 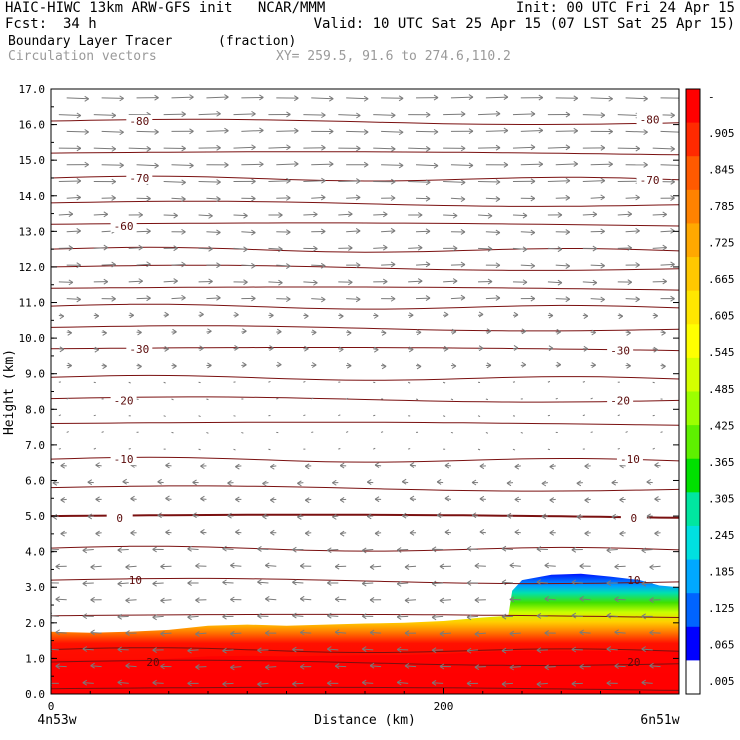 What do you see at coordinates (620, 400) in the screenshot?
I see `contour-label: -20` at bounding box center [620, 400].